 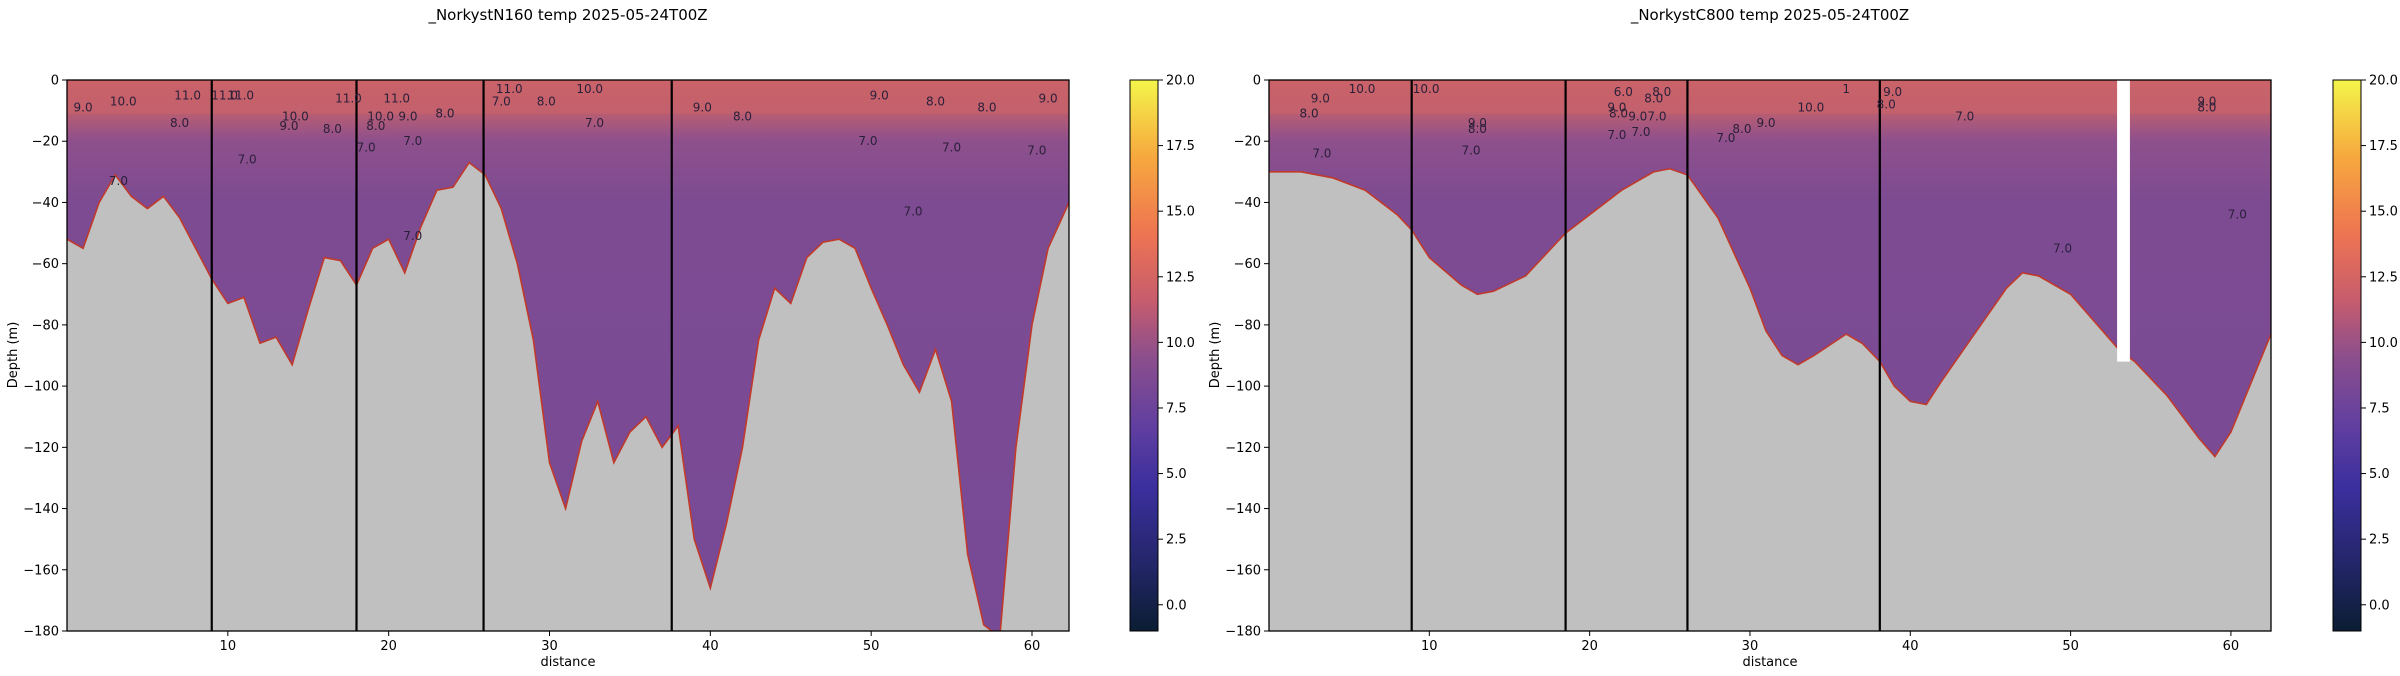 What do you see at coordinates (1846, 89) in the screenshot?
I see `contour-label: 1` at bounding box center [1846, 89].